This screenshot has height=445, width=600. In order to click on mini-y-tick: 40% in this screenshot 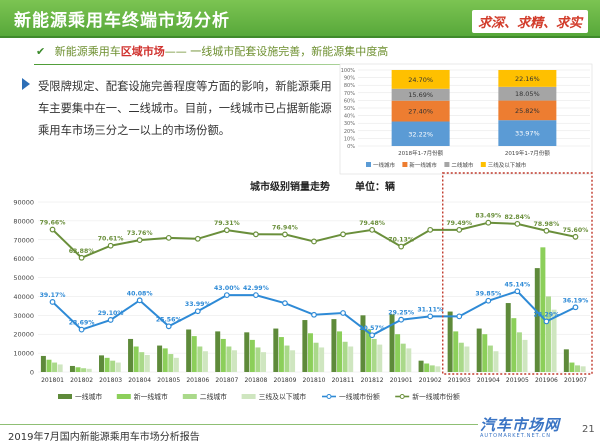, I will do `click(349, 117)`.